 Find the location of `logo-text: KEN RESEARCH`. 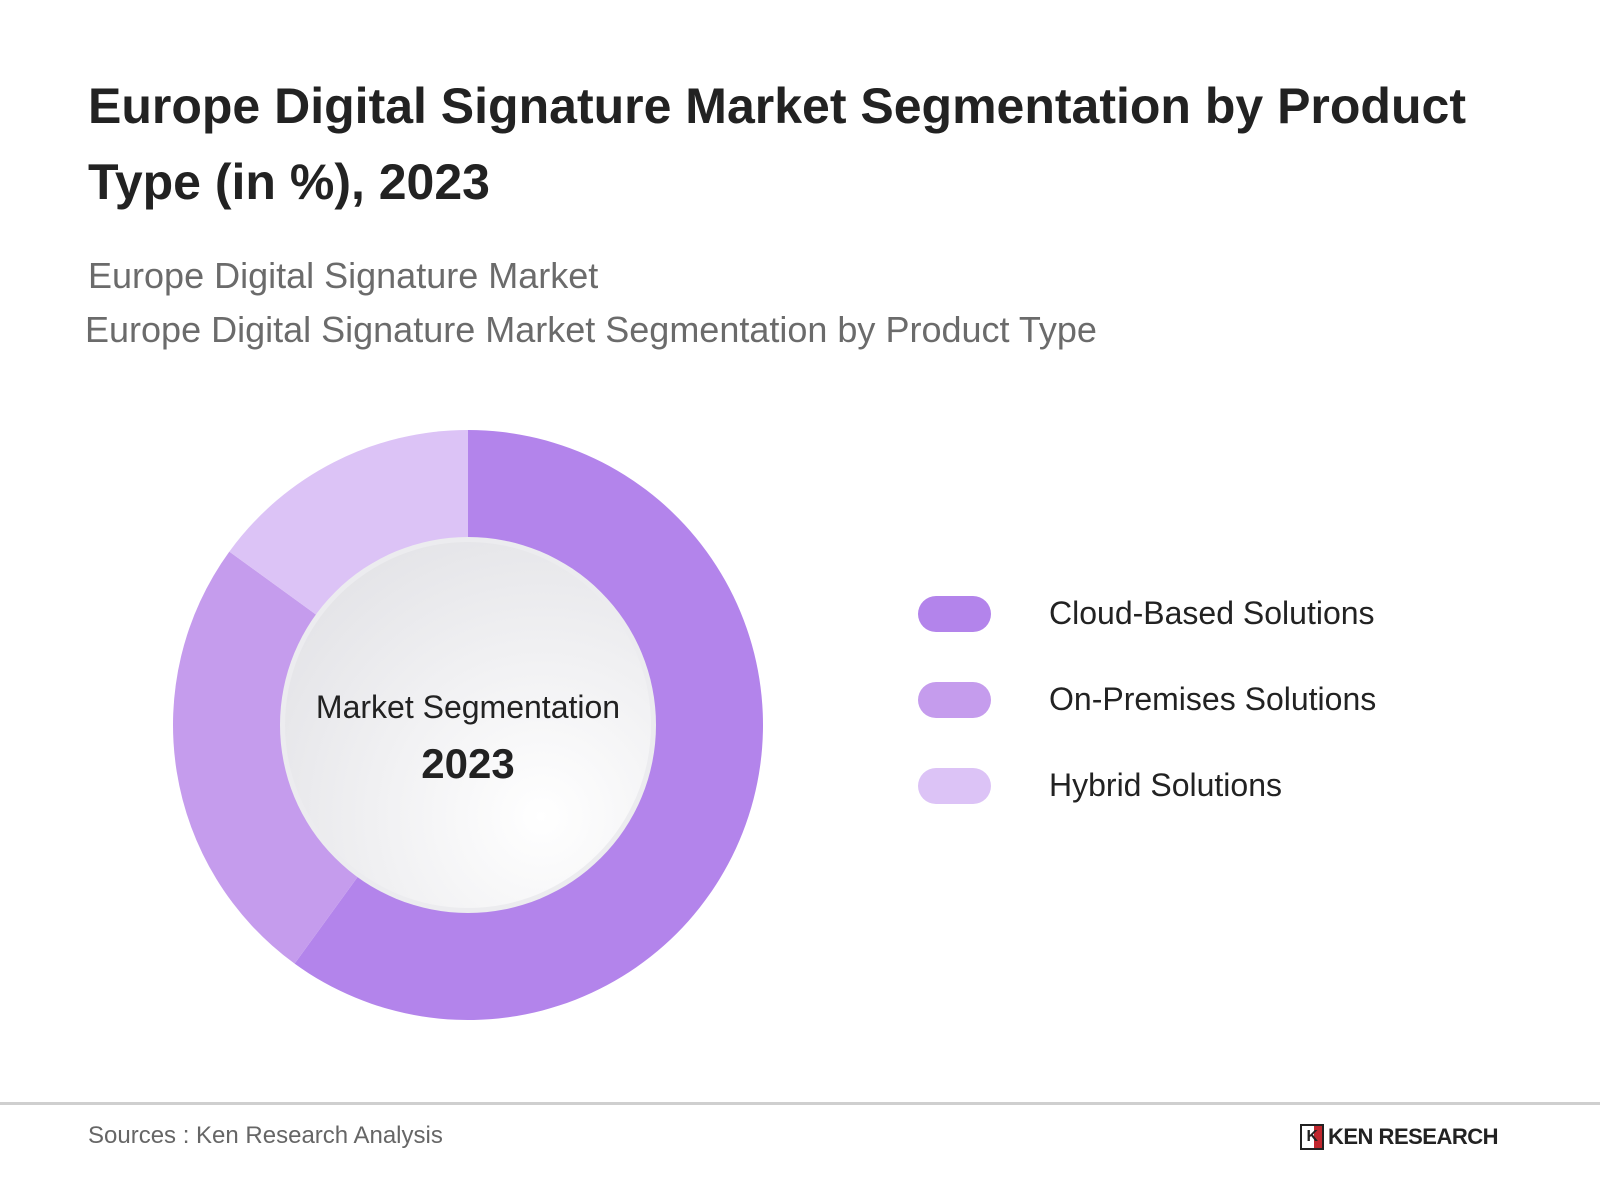

logo-text: KEN RESEARCH is located at coordinates (1413, 1136).